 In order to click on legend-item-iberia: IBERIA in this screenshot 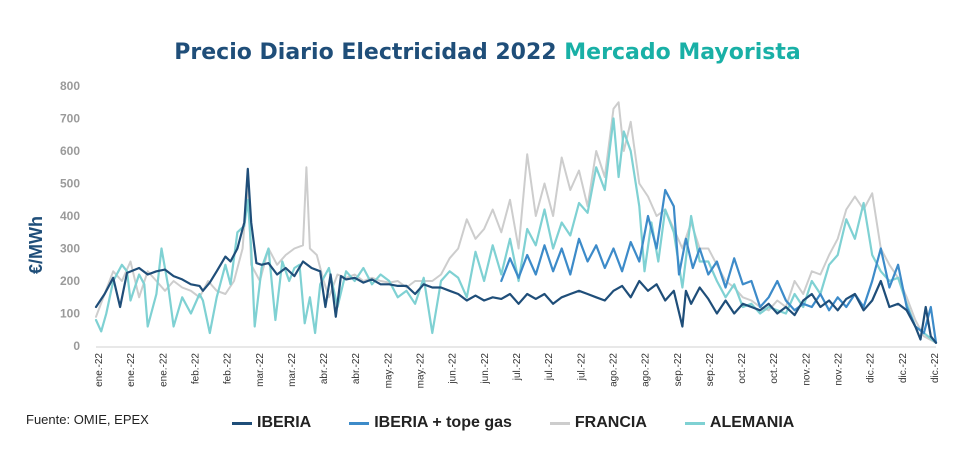, I will do `click(271, 423)`.